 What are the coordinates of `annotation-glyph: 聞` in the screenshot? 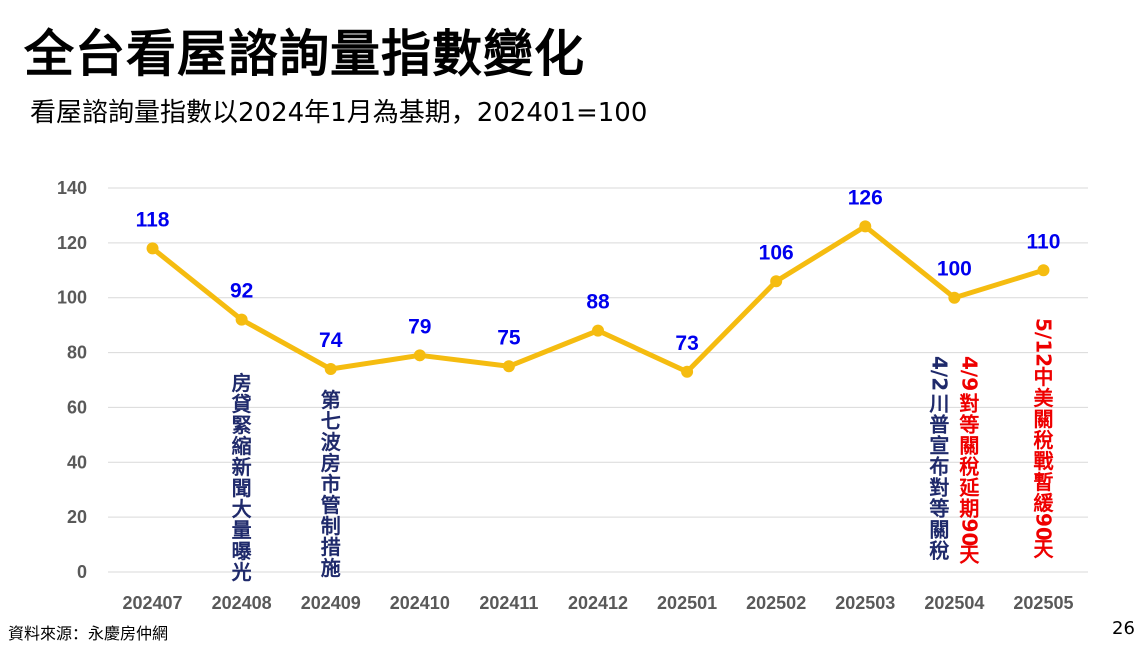 It's located at (242, 488).